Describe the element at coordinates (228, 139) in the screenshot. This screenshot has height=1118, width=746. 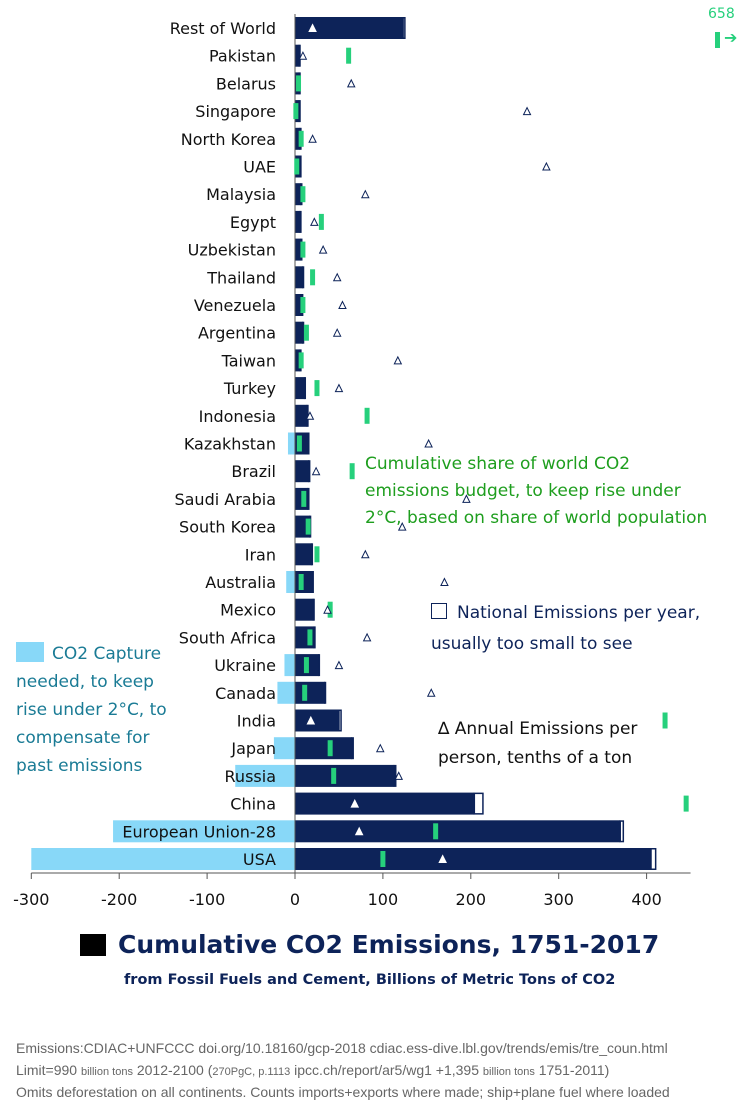
I see `category-label: North Korea` at that location.